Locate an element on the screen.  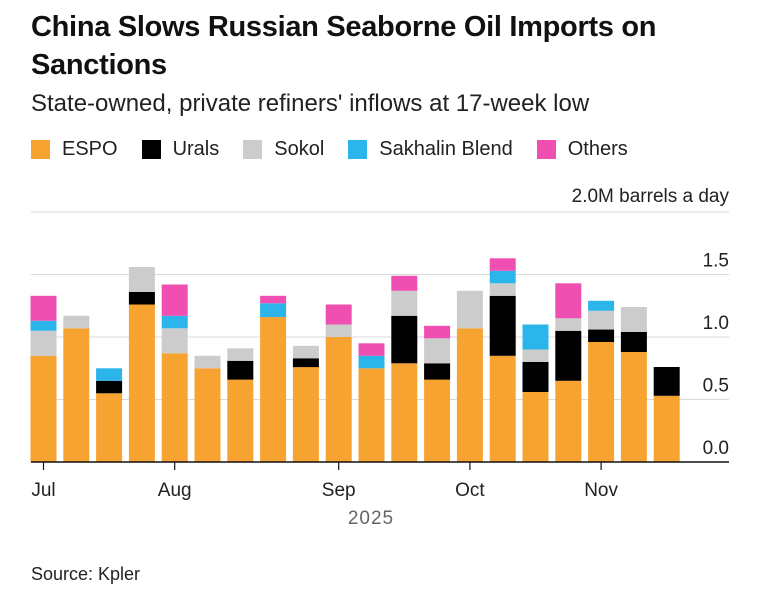
legend-swatch-sakhalin-blend is located at coordinates (358, 149).